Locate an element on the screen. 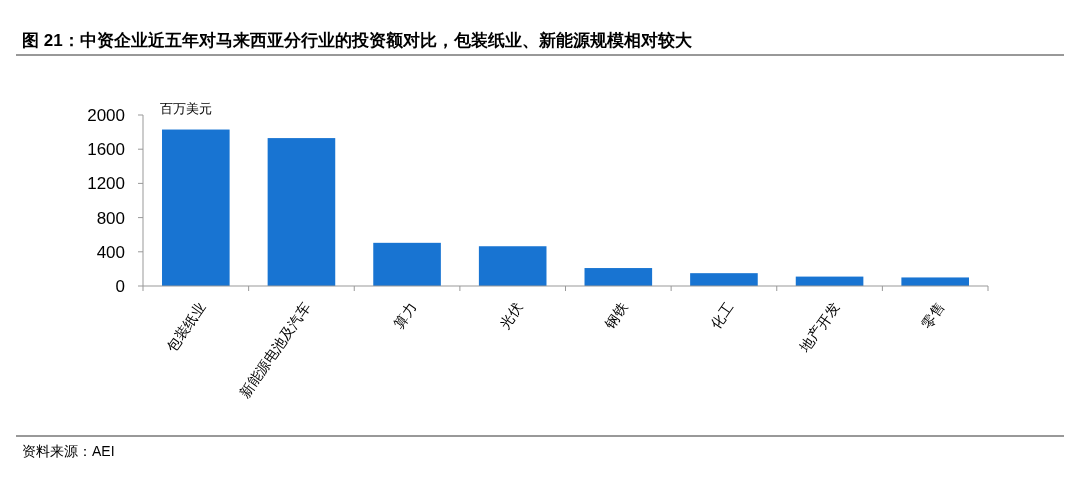 The height and width of the screenshot is (479, 1080). y-tick-label: 1200 is located at coordinates (106, 184).